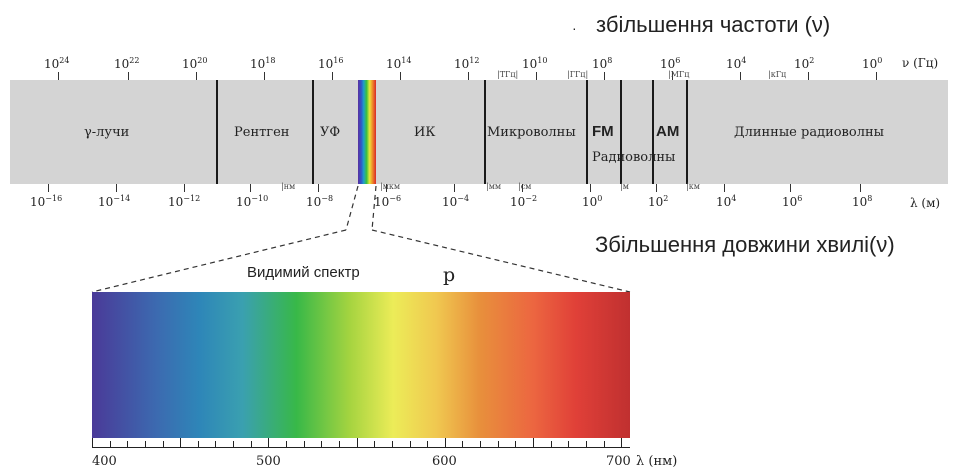 This screenshot has width=962, height=472. Describe the element at coordinates (535, 63) in the screenshot. I see `freq-label: 1010` at that location.